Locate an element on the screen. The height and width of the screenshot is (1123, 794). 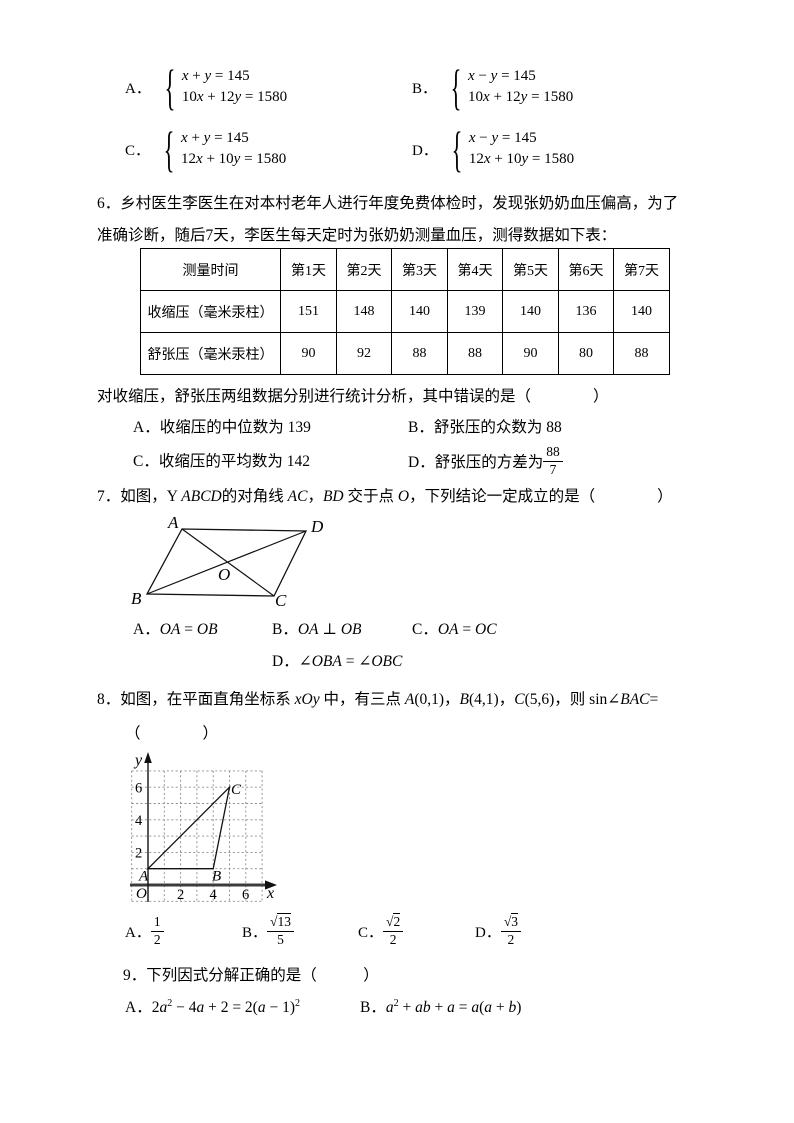
q9-text: 9．下列因式分解正确的是（ ） is located at coordinates (251, 975).